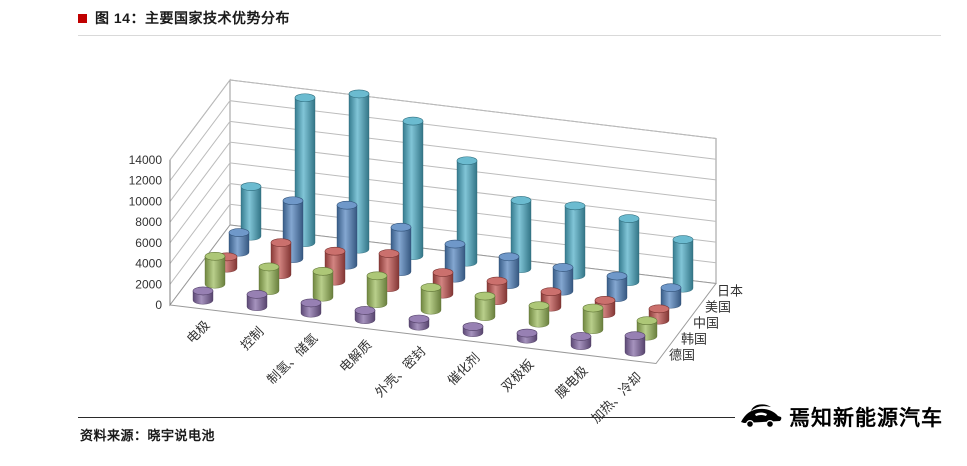  What do you see at coordinates (400, 371) in the screenshot?
I see `category-label: 外壳、密封` at bounding box center [400, 371].